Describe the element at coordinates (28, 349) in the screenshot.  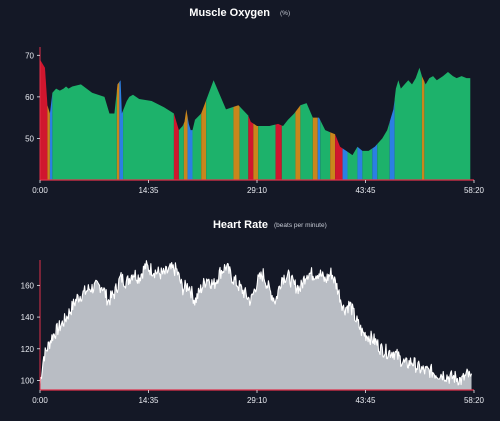
I see `y-tick-label: 120` at that location.